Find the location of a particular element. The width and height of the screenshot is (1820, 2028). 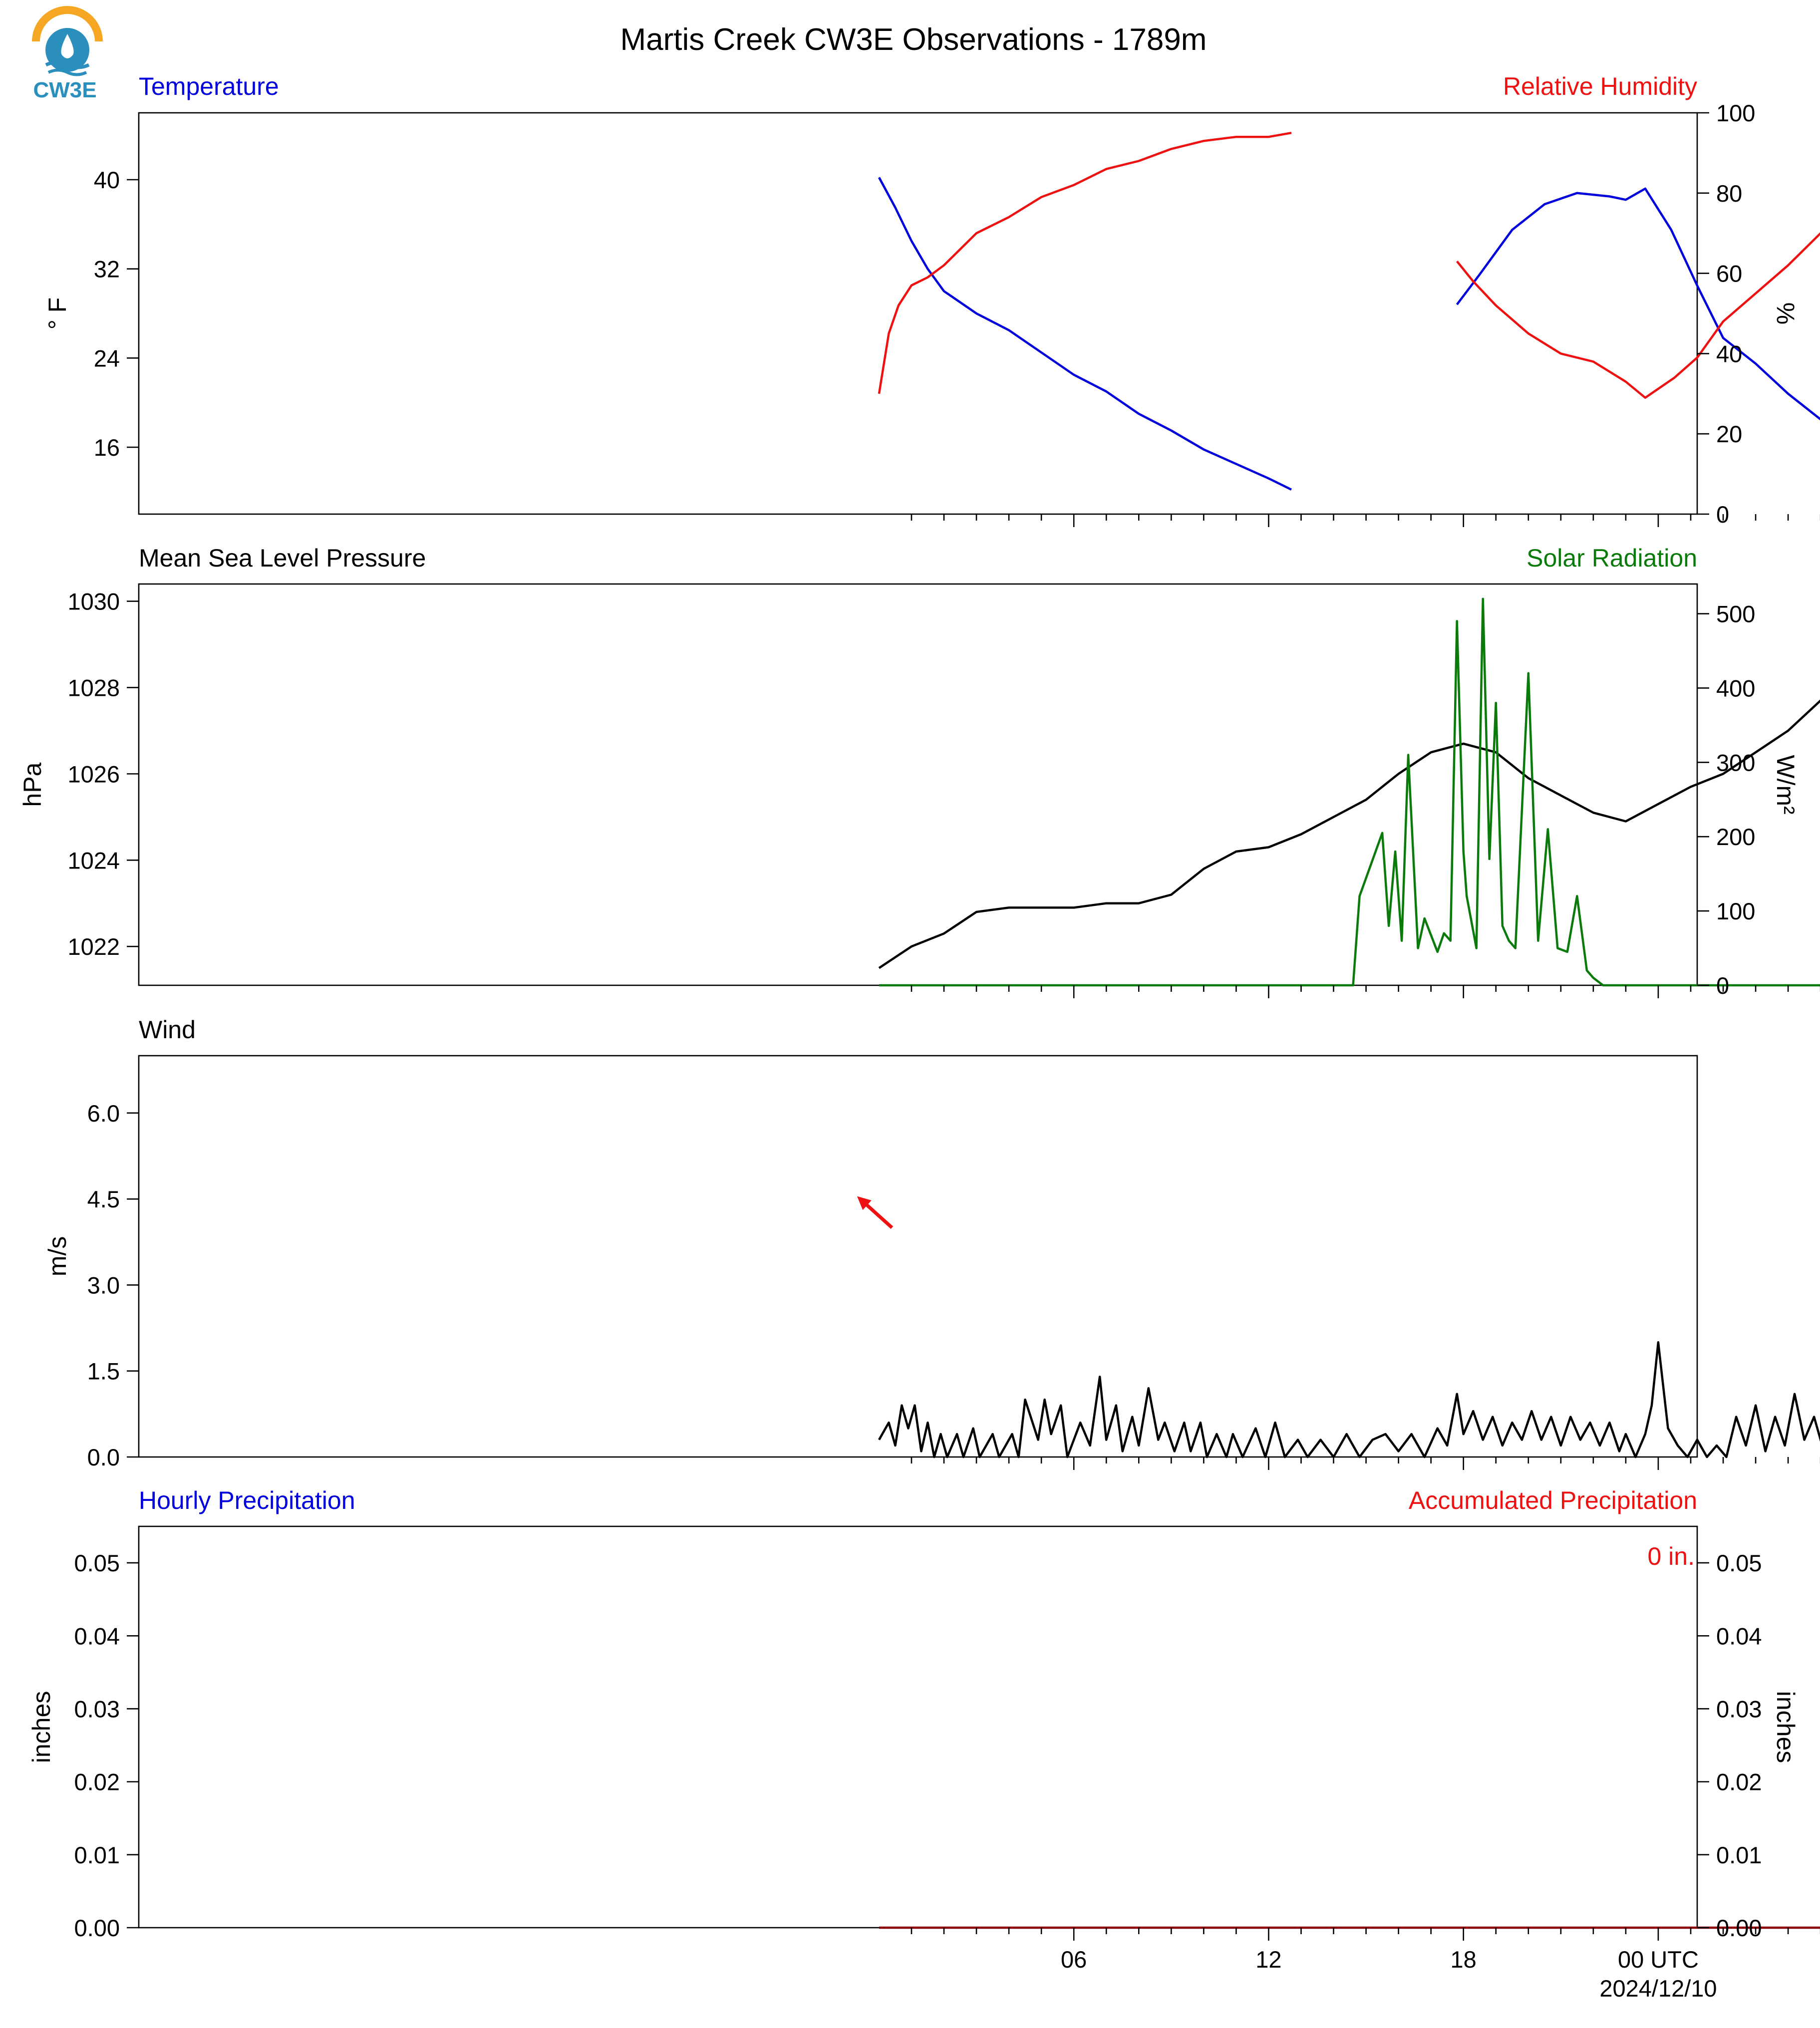

humidity-axis-label: % is located at coordinates (1786, 313).